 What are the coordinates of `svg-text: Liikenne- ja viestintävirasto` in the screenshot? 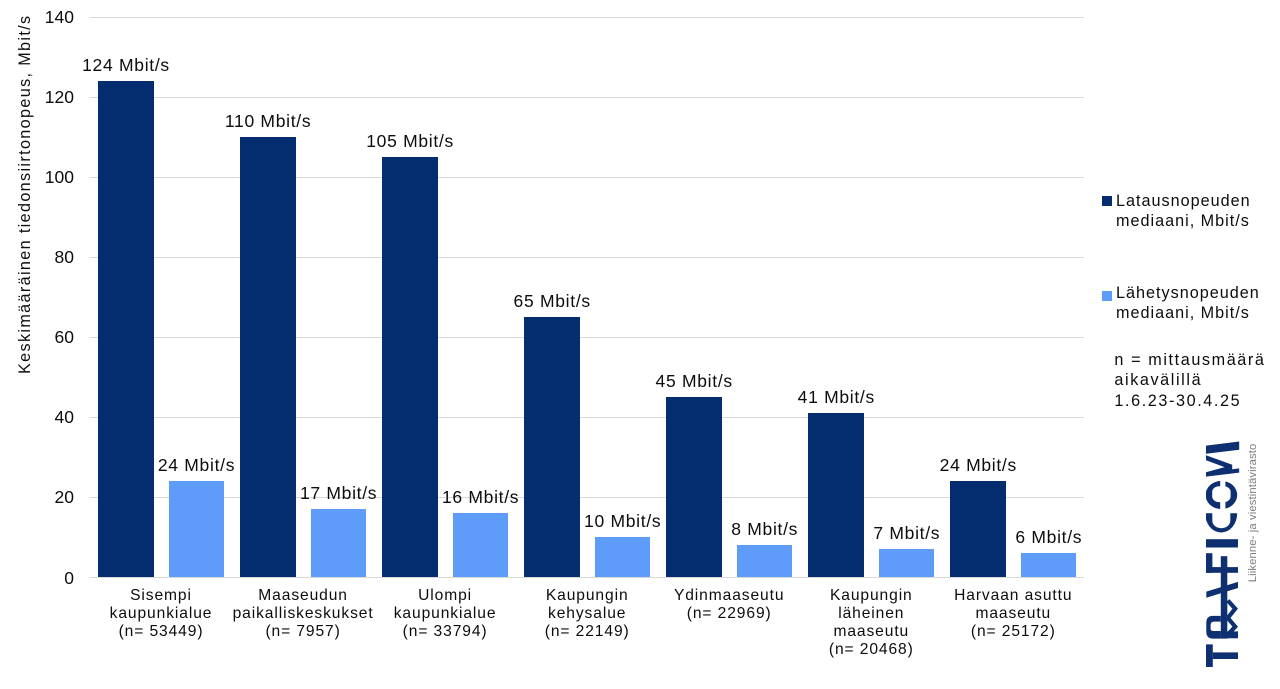 It's located at (1253, 513).